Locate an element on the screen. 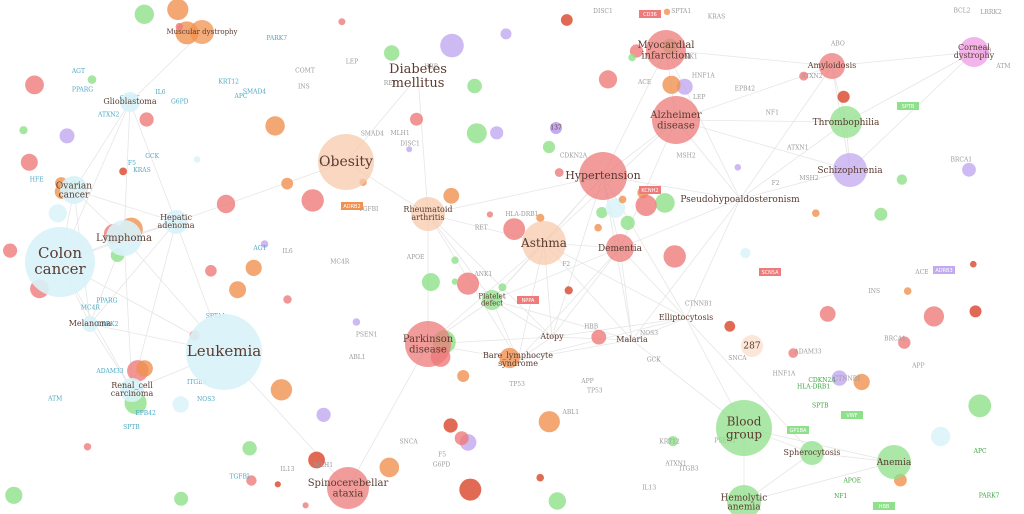 The image size is (1024, 514). disease-node-hypertension: Hypertension is located at coordinates (603, 176).